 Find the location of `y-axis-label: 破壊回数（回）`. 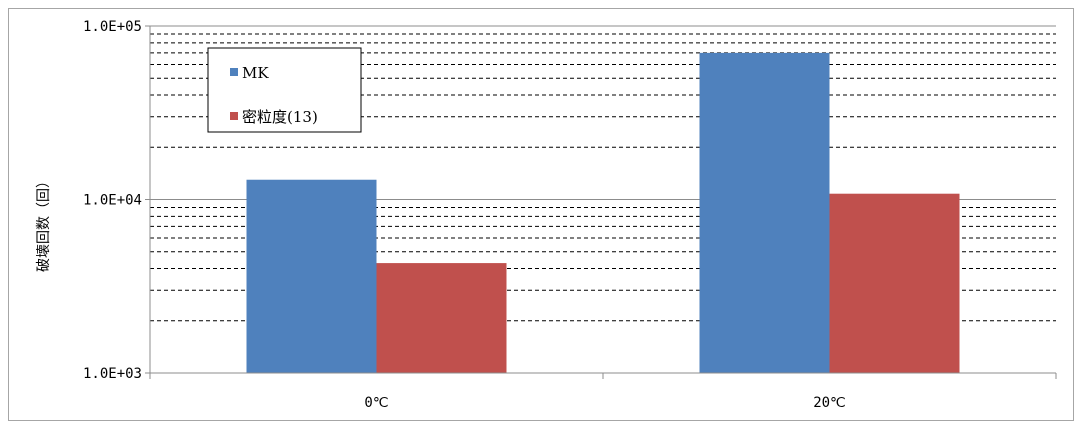

y-axis-label: 破壊回数（回） is located at coordinates (44, 223).